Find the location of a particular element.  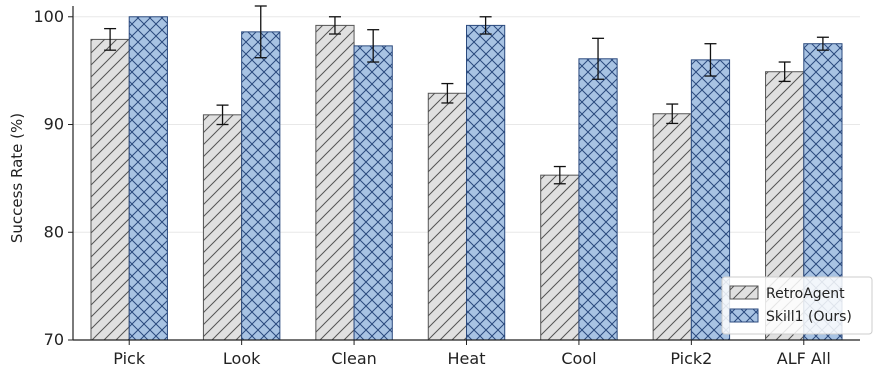

x-tick-label: Pick2 is located at coordinates (691, 357).